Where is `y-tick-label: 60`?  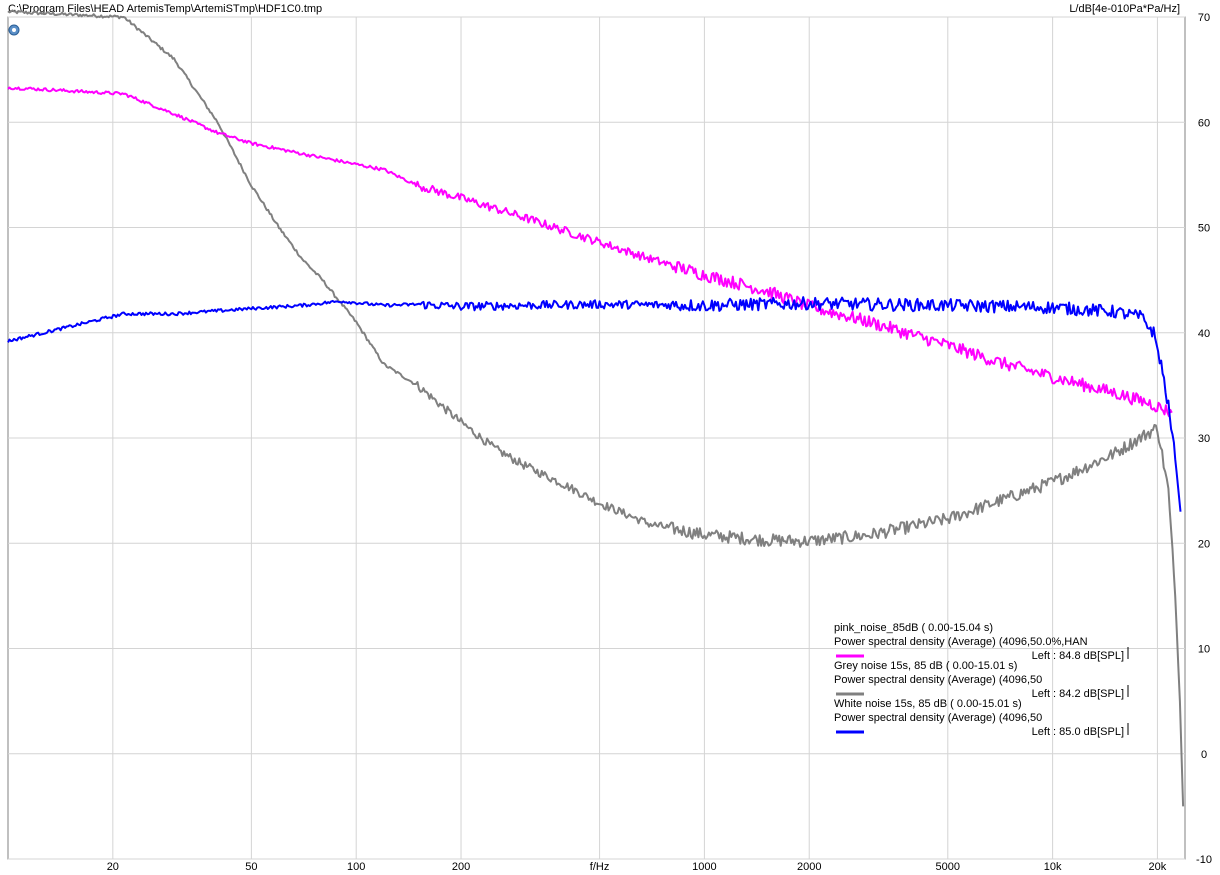
y-tick-label: 60 is located at coordinates (1204, 123).